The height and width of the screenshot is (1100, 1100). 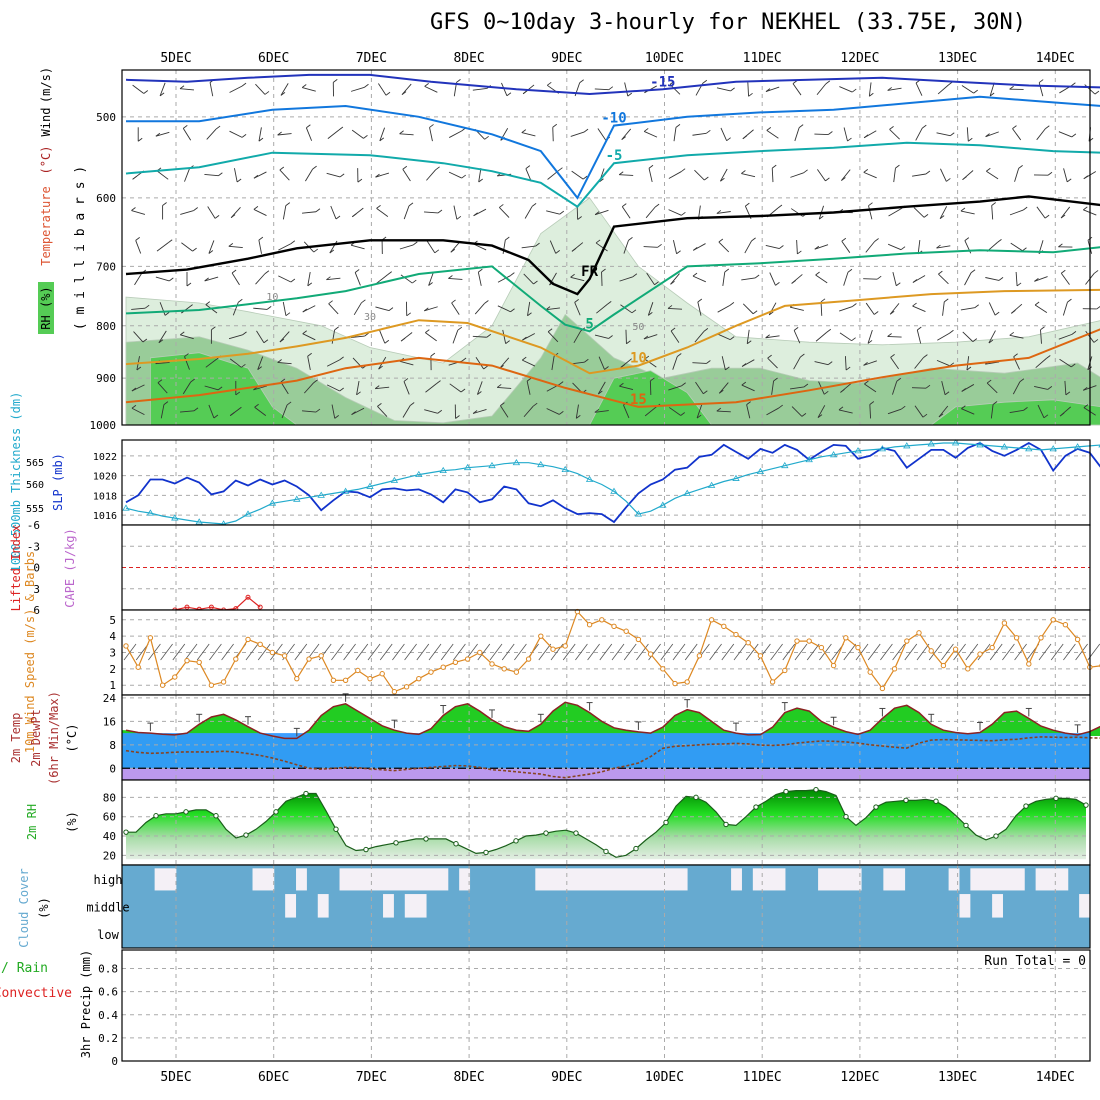 What do you see at coordinates (108, 969) in the screenshot?
I see `precip-tick-label: 0.8` at bounding box center [108, 969].